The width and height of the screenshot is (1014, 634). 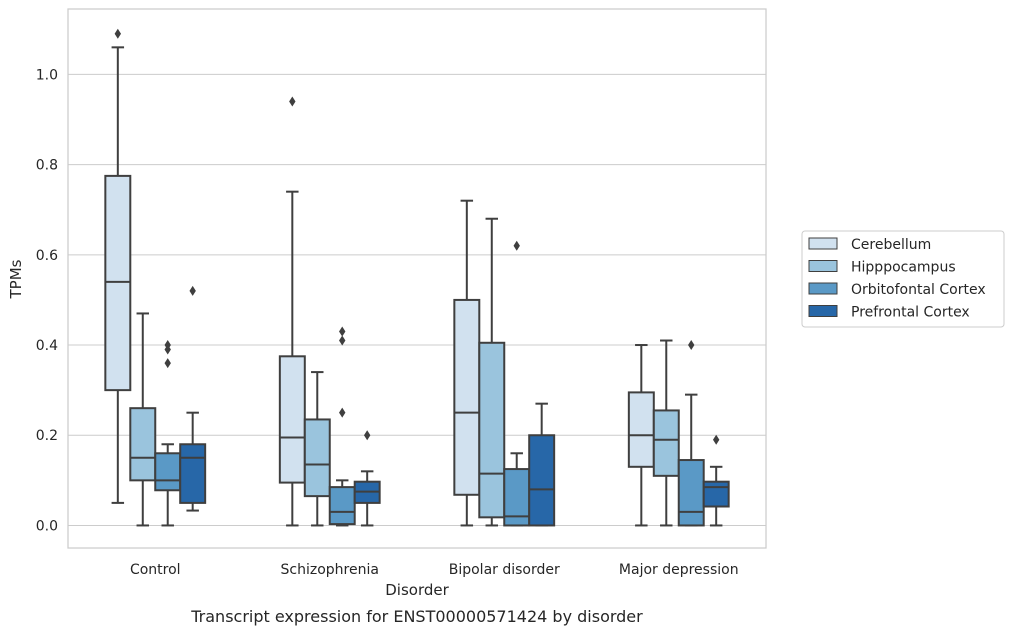 What do you see at coordinates (330, 570) in the screenshot?
I see `x-tick-label: Schizophrenia` at bounding box center [330, 570].